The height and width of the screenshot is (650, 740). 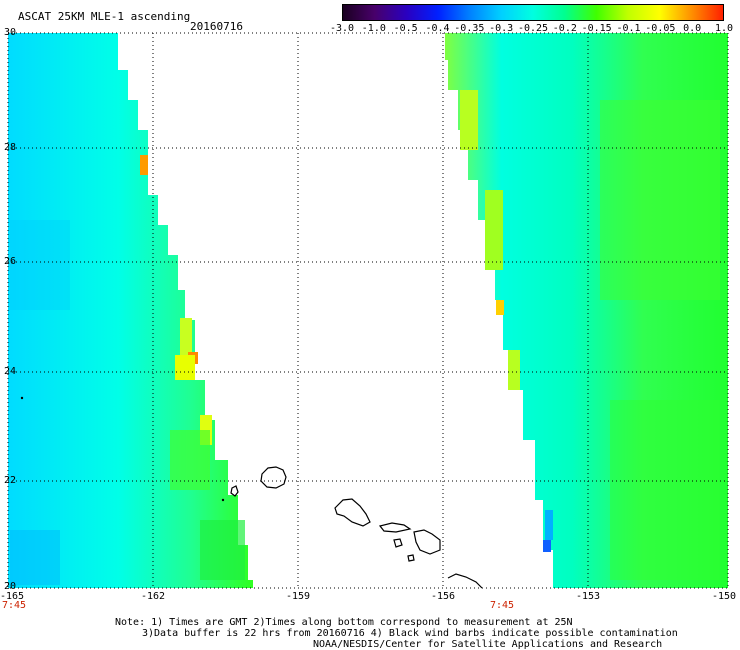 I want to click on colorbar, so click(x=533, y=12).